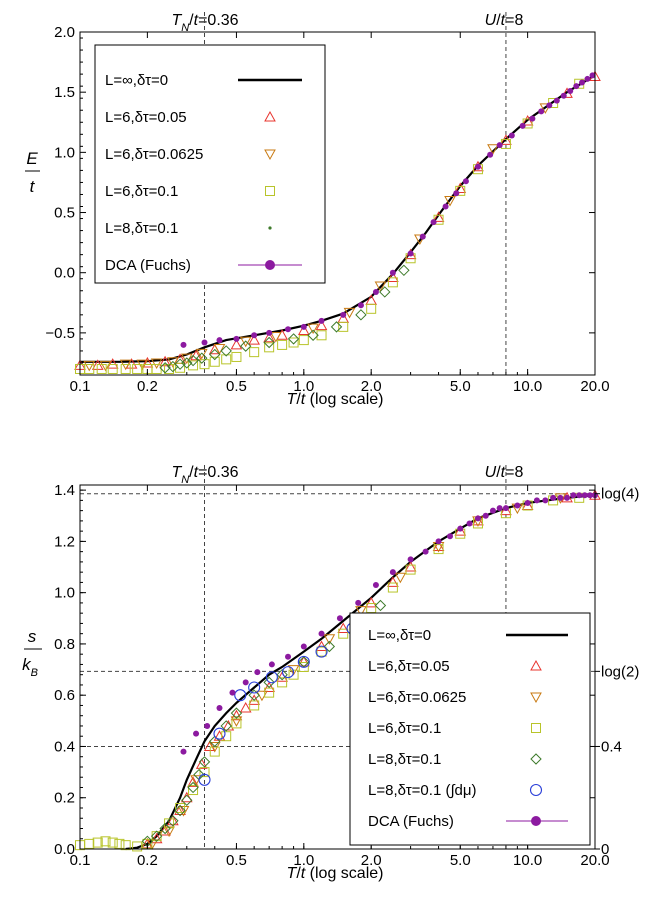 The image size is (671, 901). What do you see at coordinates (64, 593) in the screenshot?
I see `y-tick-label: 1.0` at bounding box center [64, 593].